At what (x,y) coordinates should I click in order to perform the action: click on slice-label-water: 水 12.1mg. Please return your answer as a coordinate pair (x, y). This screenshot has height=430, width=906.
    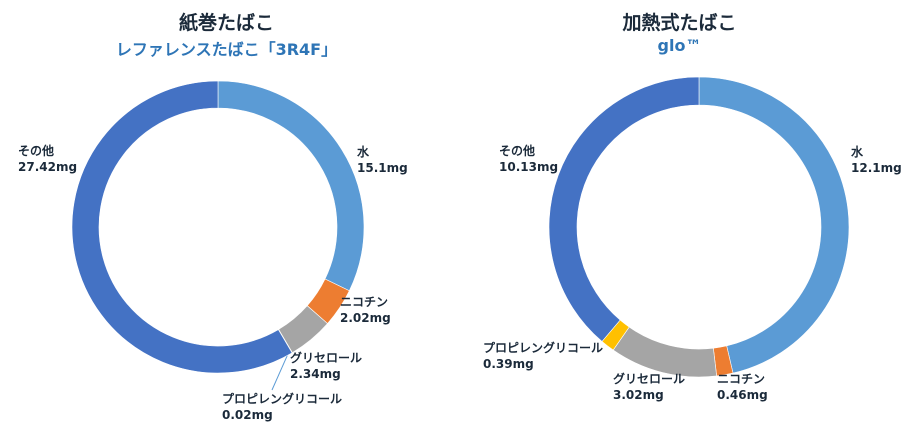
    Looking at the image, I should click on (876, 159).